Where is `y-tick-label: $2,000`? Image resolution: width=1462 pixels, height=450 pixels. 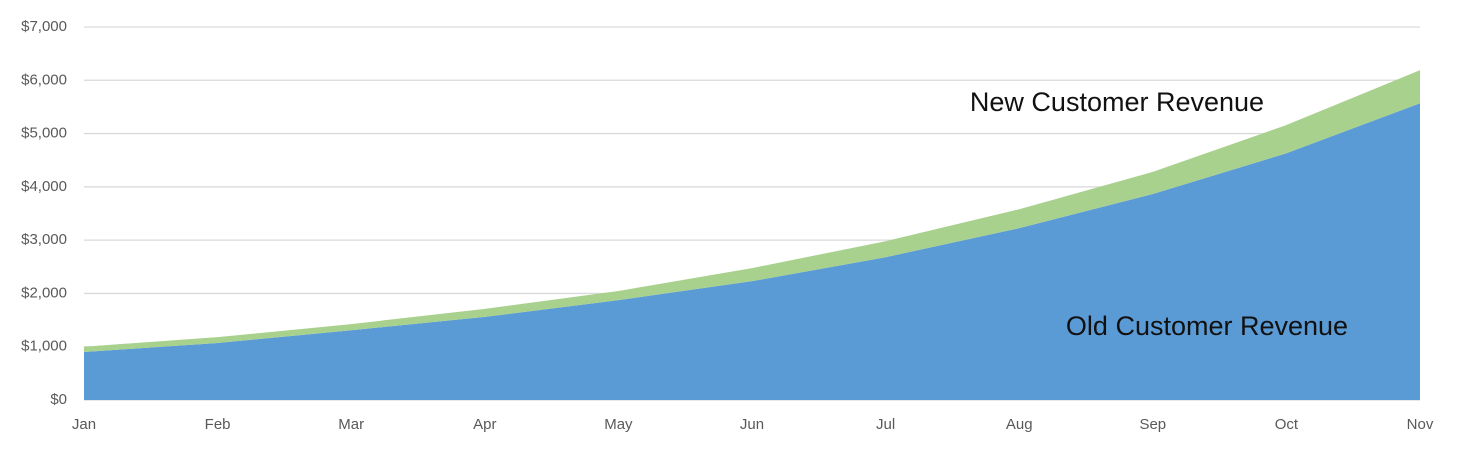
y-tick-label: $2,000 is located at coordinates (44, 292).